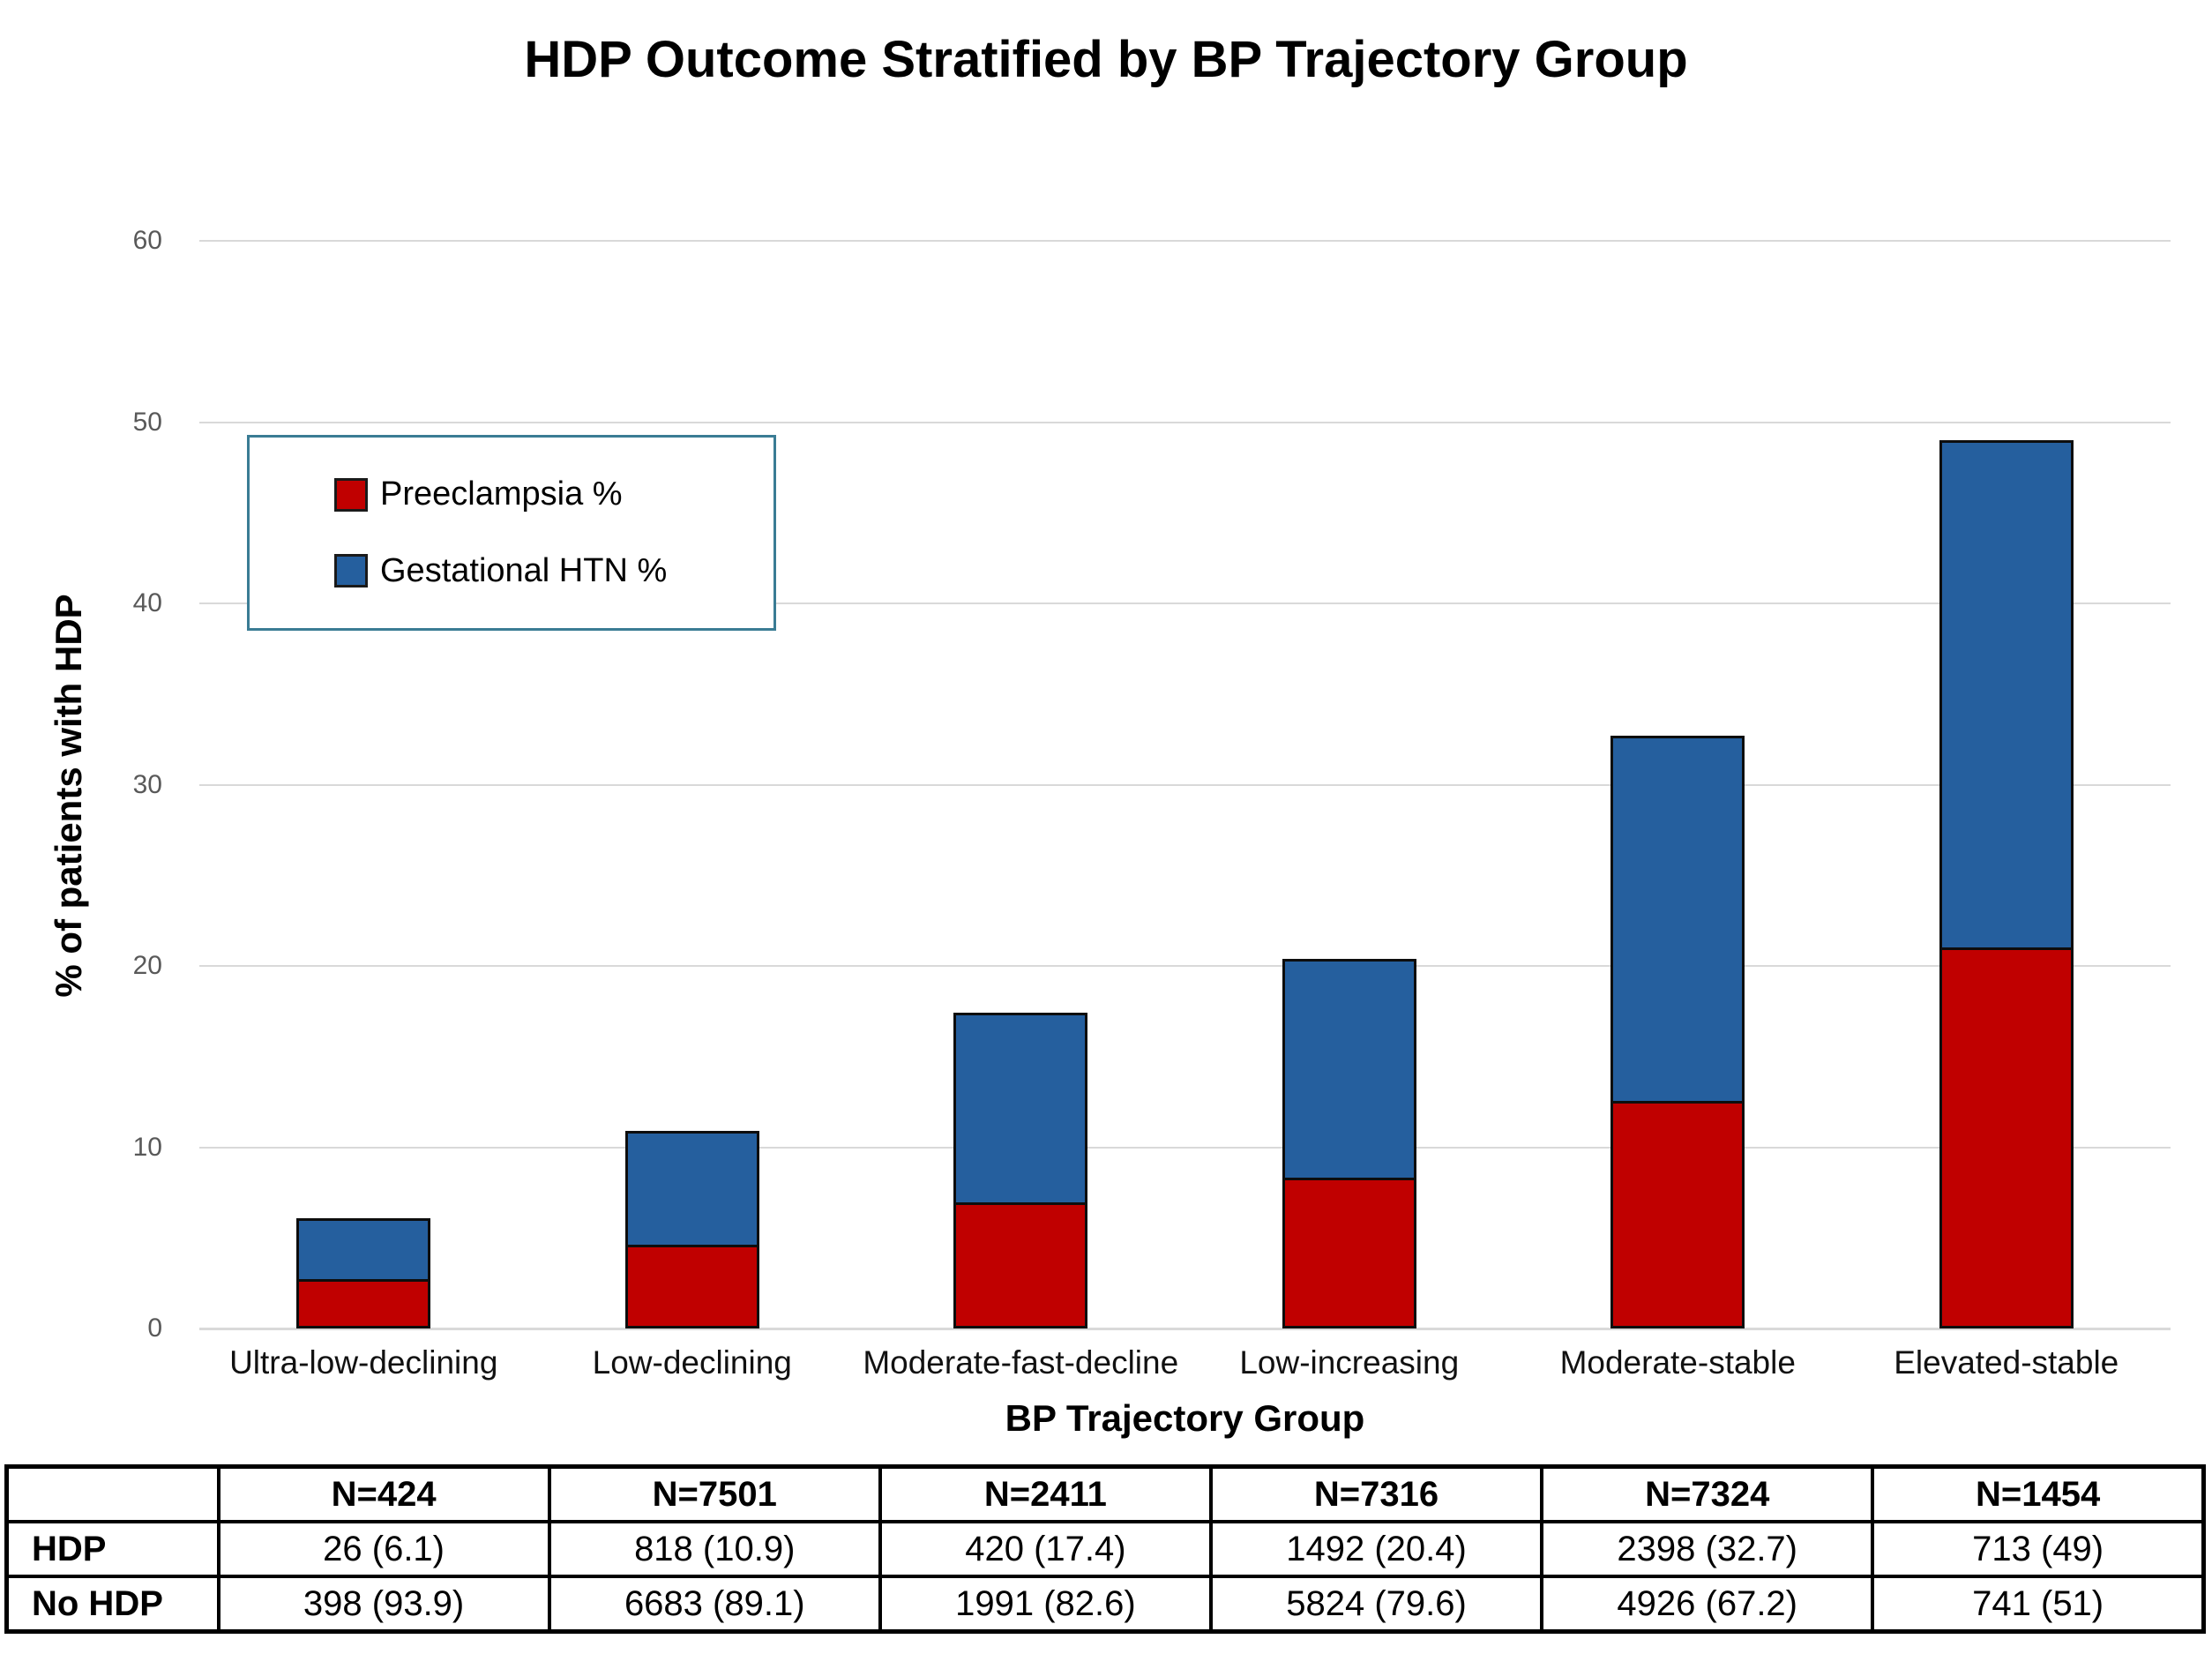 The width and height of the screenshot is (2212, 1654). What do you see at coordinates (501, 494) in the screenshot?
I see `legend-label: Preeclampsia %` at bounding box center [501, 494].